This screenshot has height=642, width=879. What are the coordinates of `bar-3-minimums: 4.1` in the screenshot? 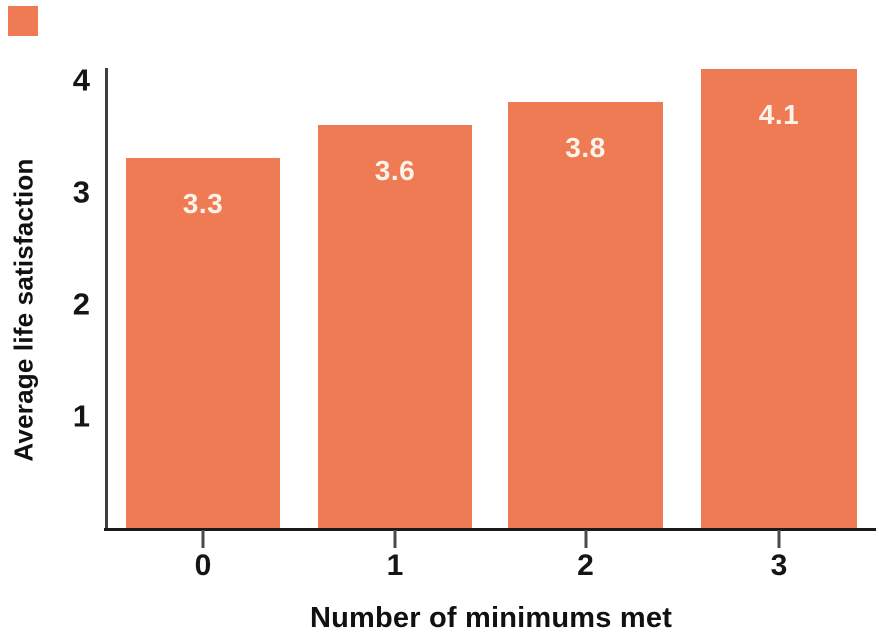 It's located at (779, 298).